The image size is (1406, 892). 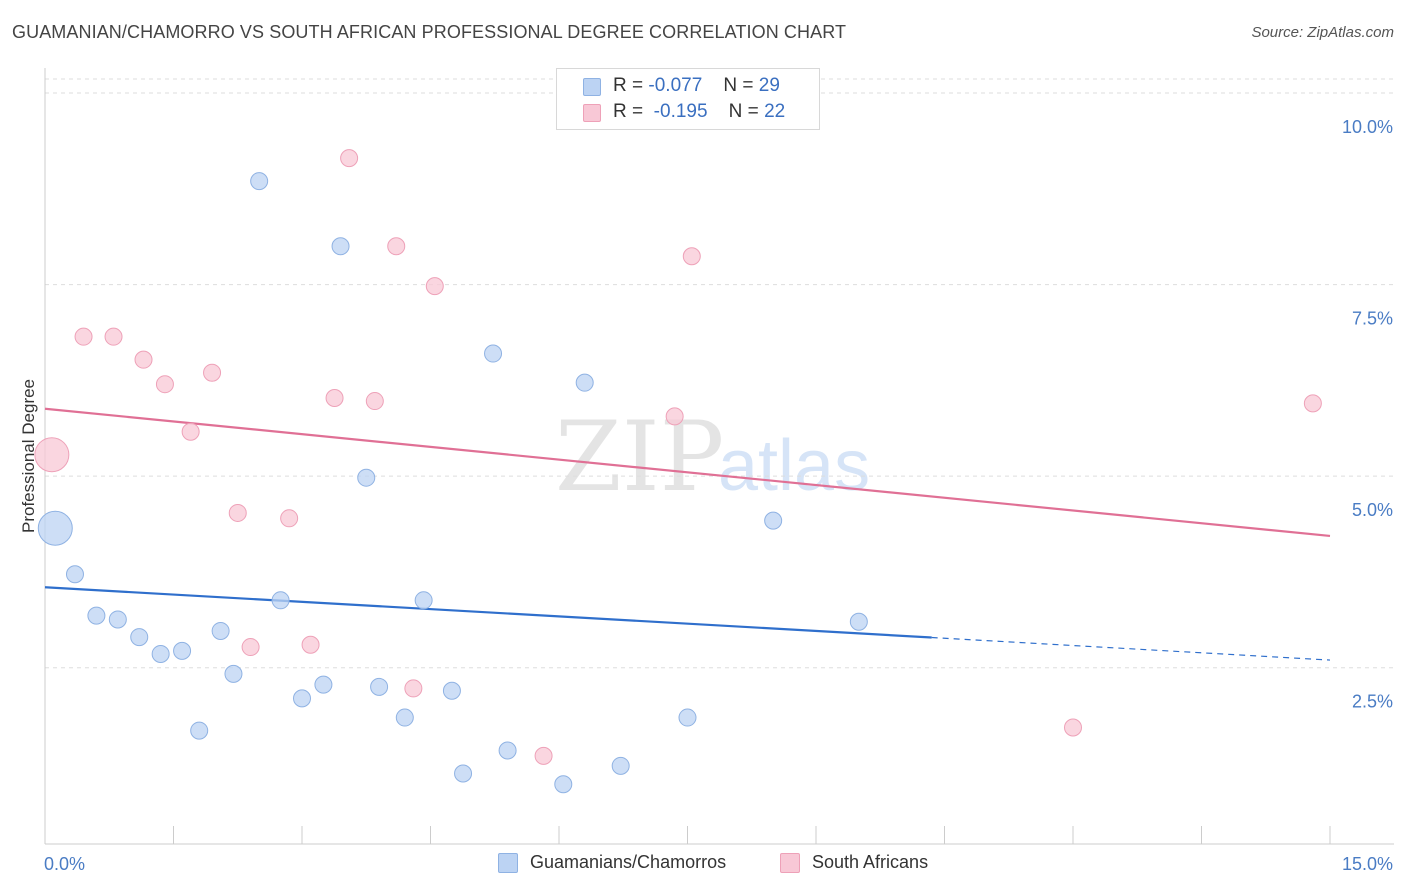 I want to click on x-tick-label-min: 0.0%, so click(x=64, y=864).